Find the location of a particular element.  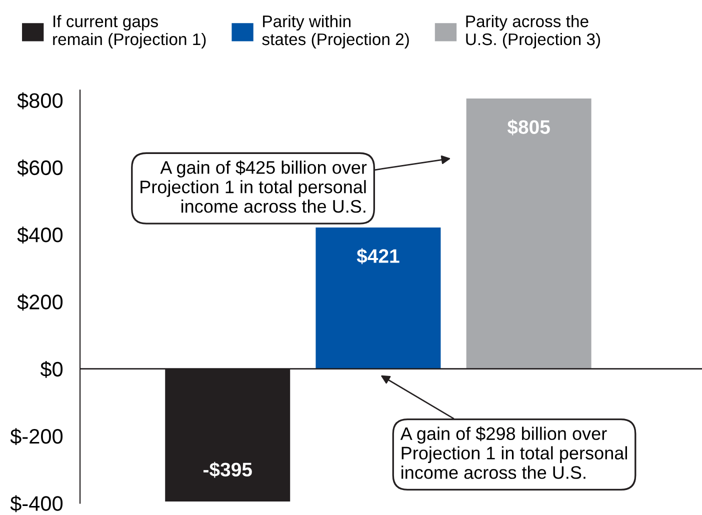

legend-label: Parity across the U.S. (Projection 3) is located at coordinates (533, 31).